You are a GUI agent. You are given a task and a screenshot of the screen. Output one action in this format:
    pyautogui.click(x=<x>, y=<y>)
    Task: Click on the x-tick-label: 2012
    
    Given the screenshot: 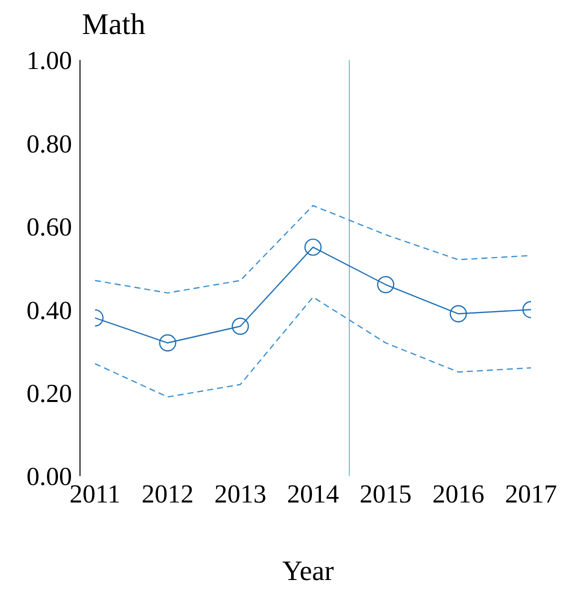 What is the action you would take?
    pyautogui.click(x=168, y=493)
    